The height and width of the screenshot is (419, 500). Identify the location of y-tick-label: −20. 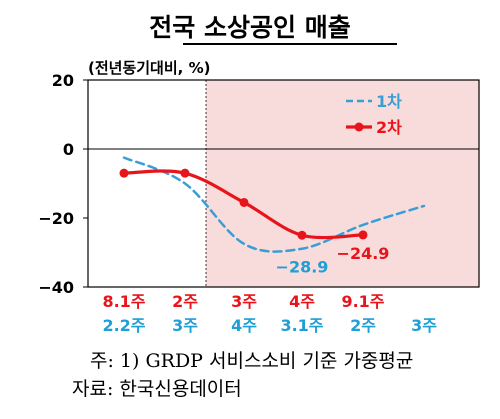
(56, 218).